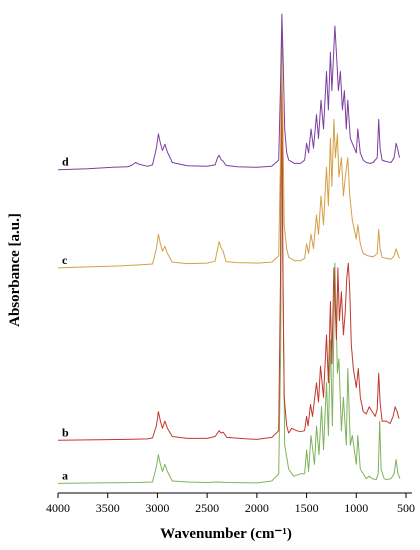 This screenshot has width=420, height=550. I want to click on x-tick-label: 2000, so click(257, 508).